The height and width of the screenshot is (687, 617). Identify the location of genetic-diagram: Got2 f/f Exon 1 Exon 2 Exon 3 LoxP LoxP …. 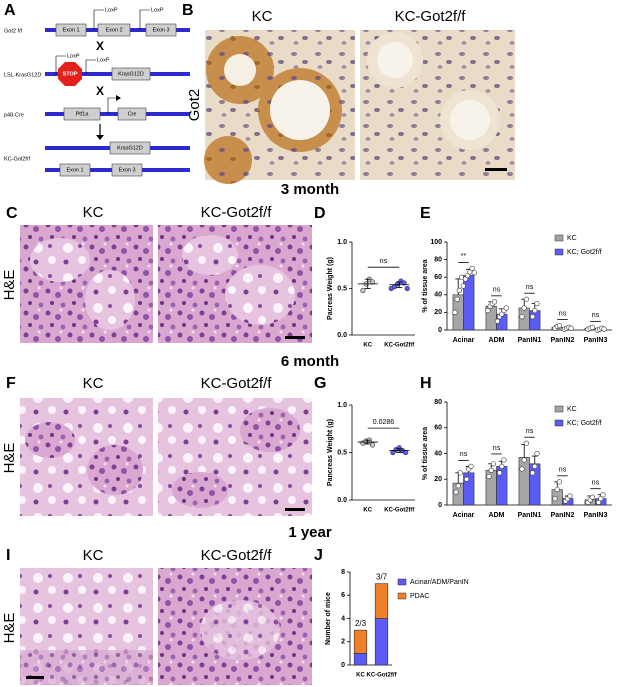
(97, 92).